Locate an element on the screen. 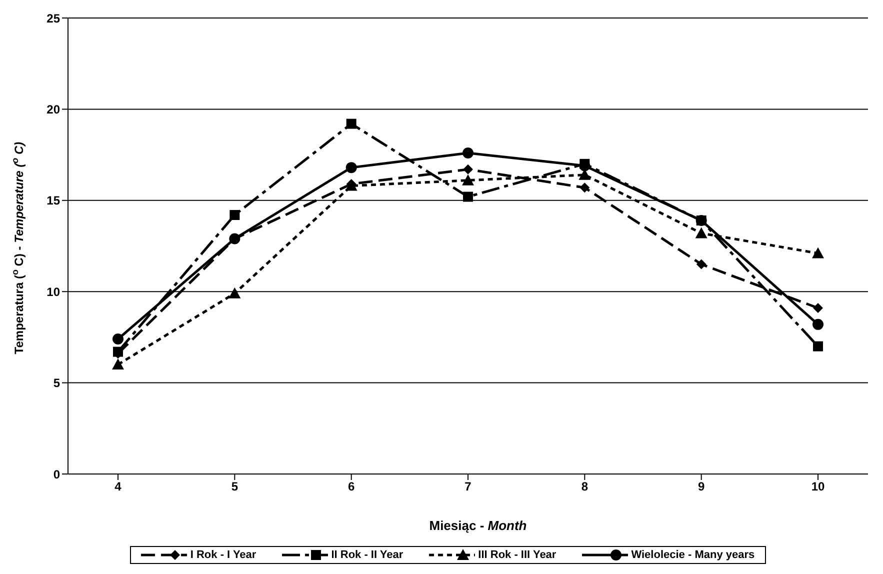 The height and width of the screenshot is (574, 883). y-tick-label: 10 is located at coordinates (53, 291).